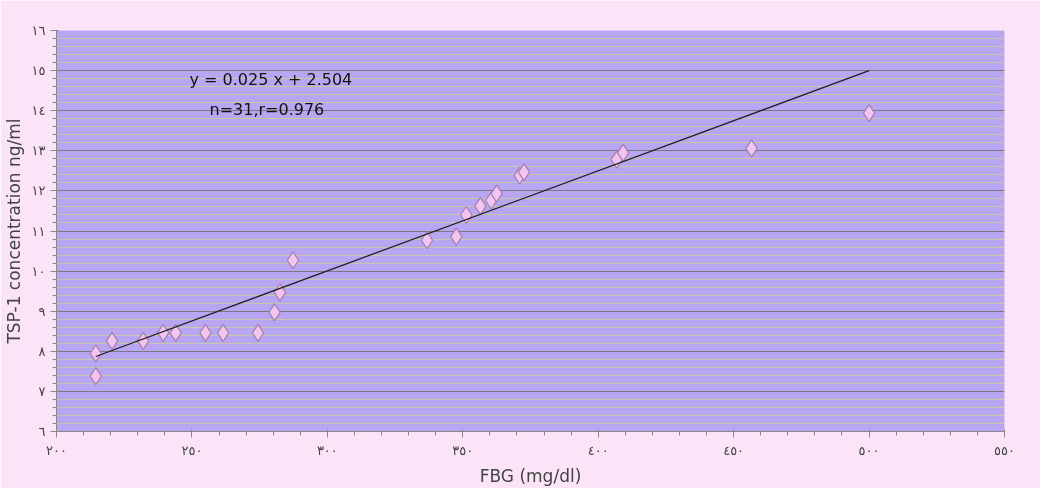 The height and width of the screenshot is (491, 1043). What do you see at coordinates (56, 450) in the screenshot?
I see `x-tick-label: ٢٠٠` at bounding box center [56, 450].